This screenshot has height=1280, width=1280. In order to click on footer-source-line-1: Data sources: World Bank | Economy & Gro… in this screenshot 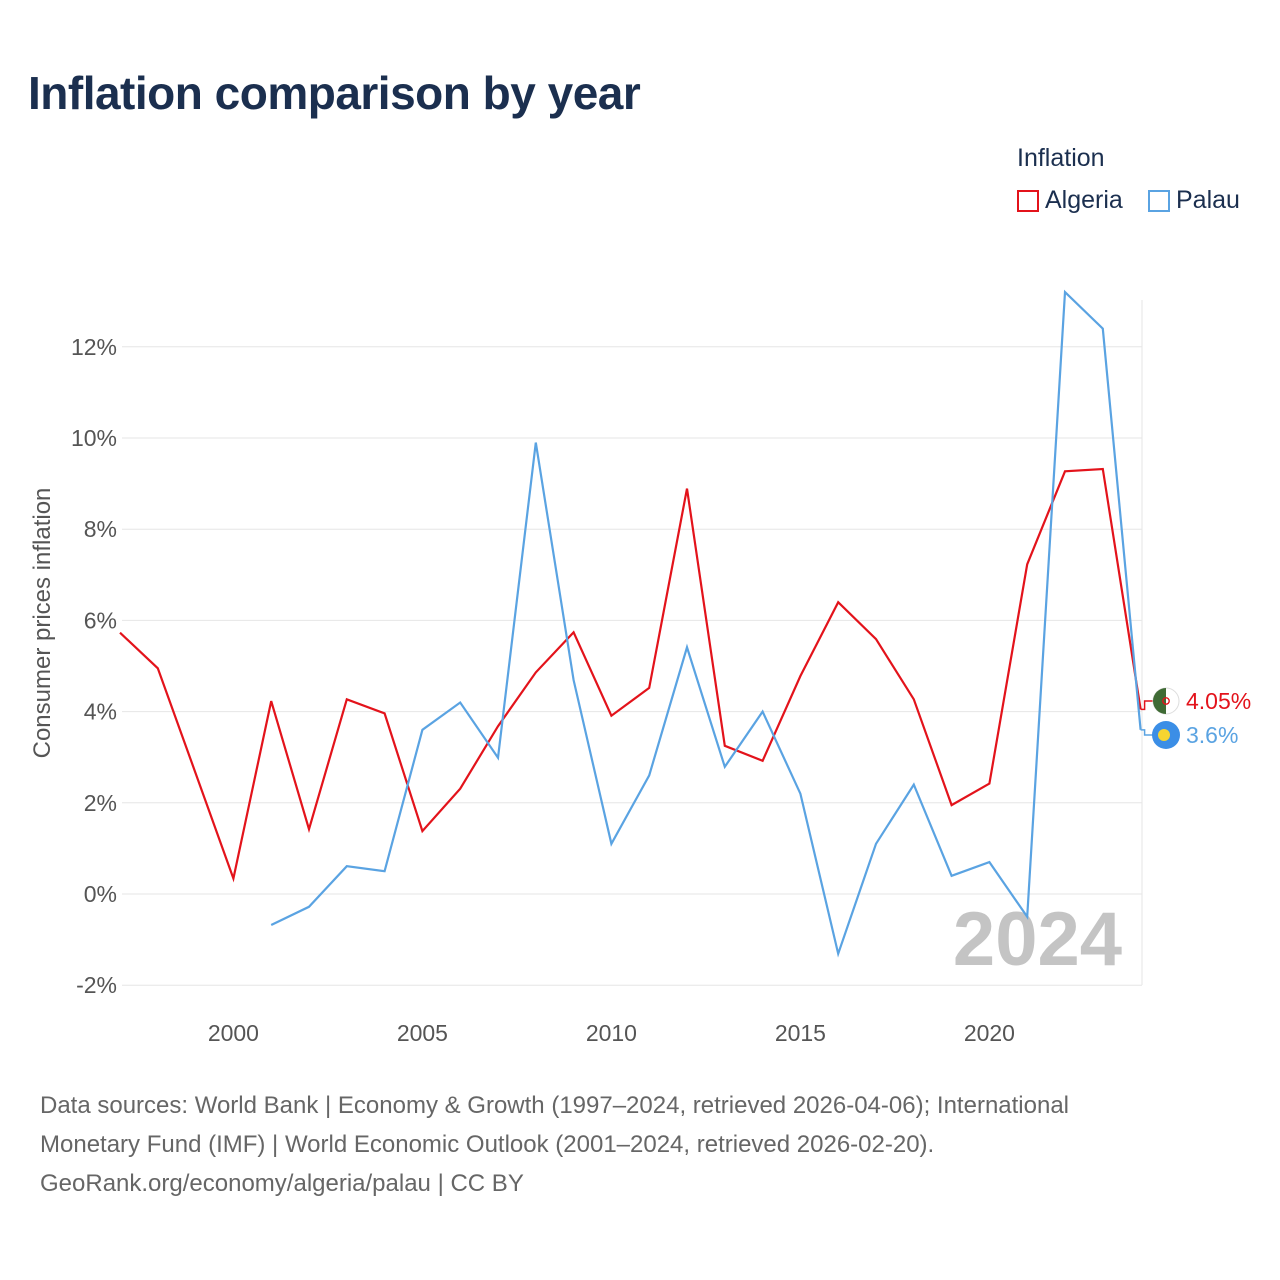, I will do `click(555, 1105)`.